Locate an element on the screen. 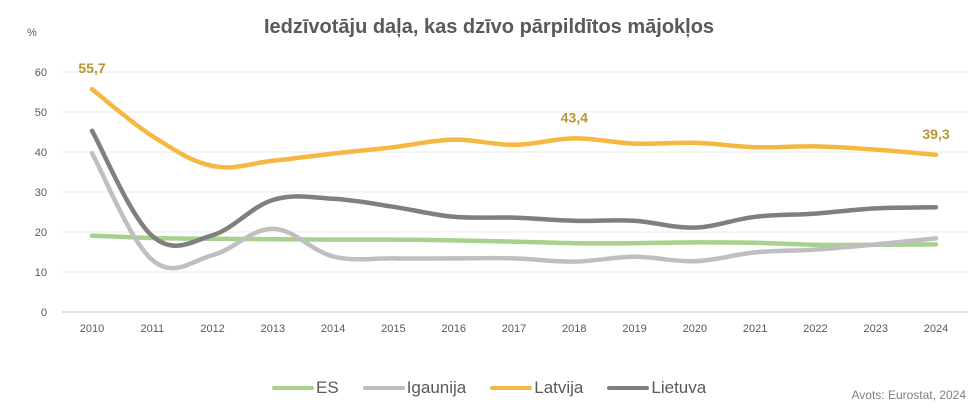  legend-swatch-igaunija is located at coordinates (383, 388).